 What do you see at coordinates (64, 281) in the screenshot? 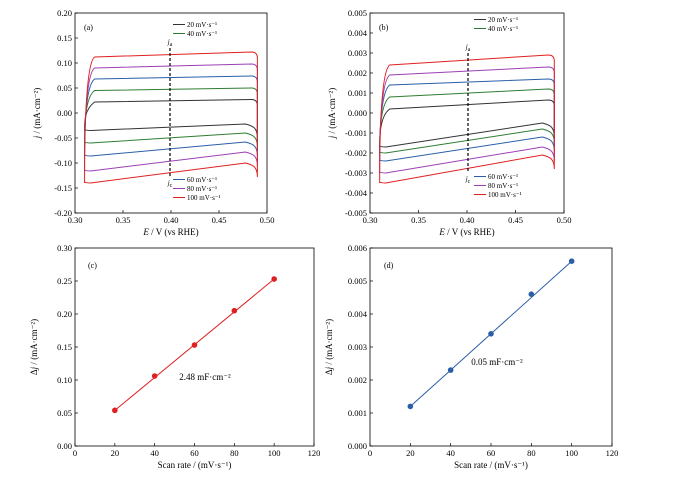
I see `y-tick-label: 0.25` at bounding box center [64, 281].